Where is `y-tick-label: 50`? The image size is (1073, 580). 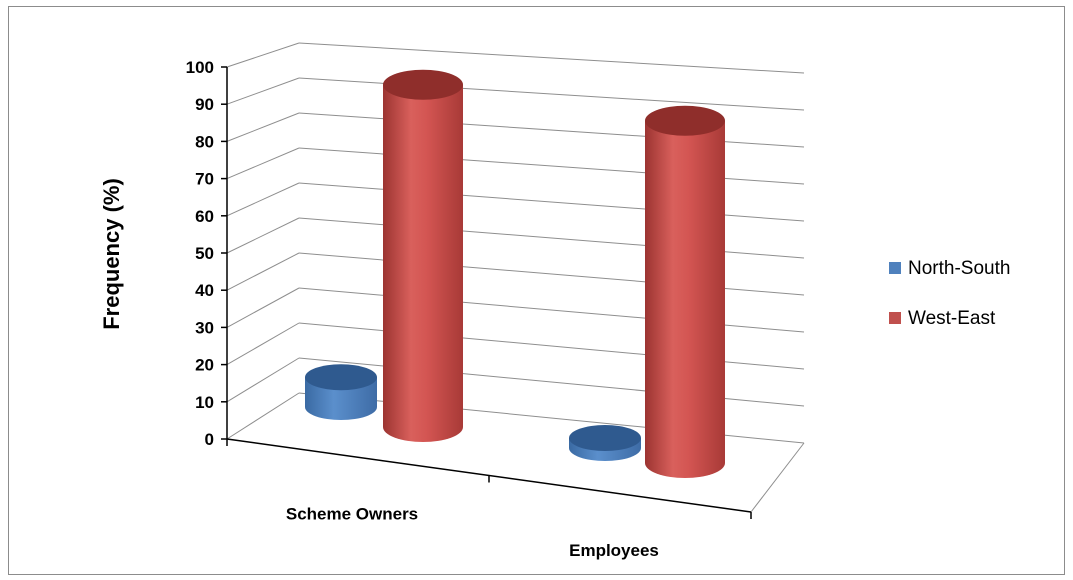
y-tick-label: 50 is located at coordinates (204, 253).